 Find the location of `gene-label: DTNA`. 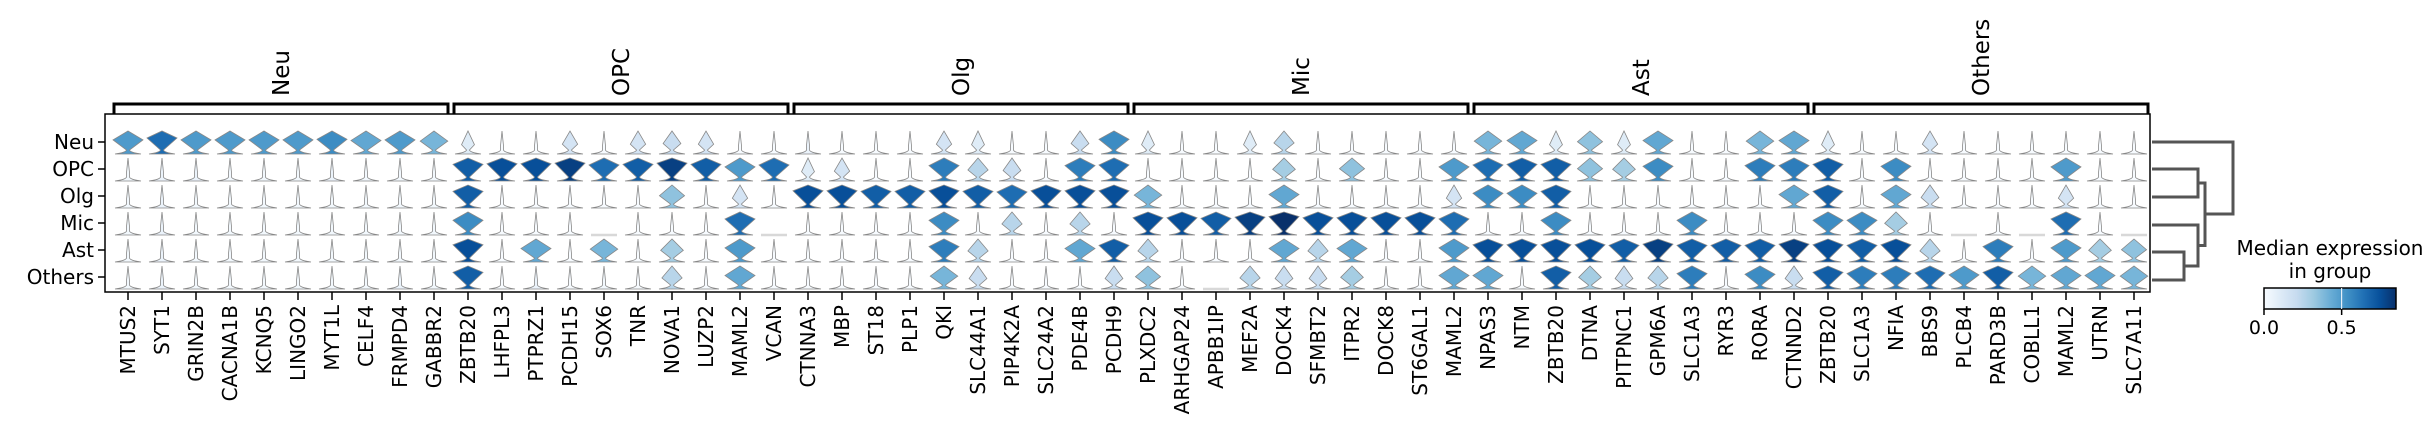

gene-label: DTNA is located at coordinates (1590, 333).